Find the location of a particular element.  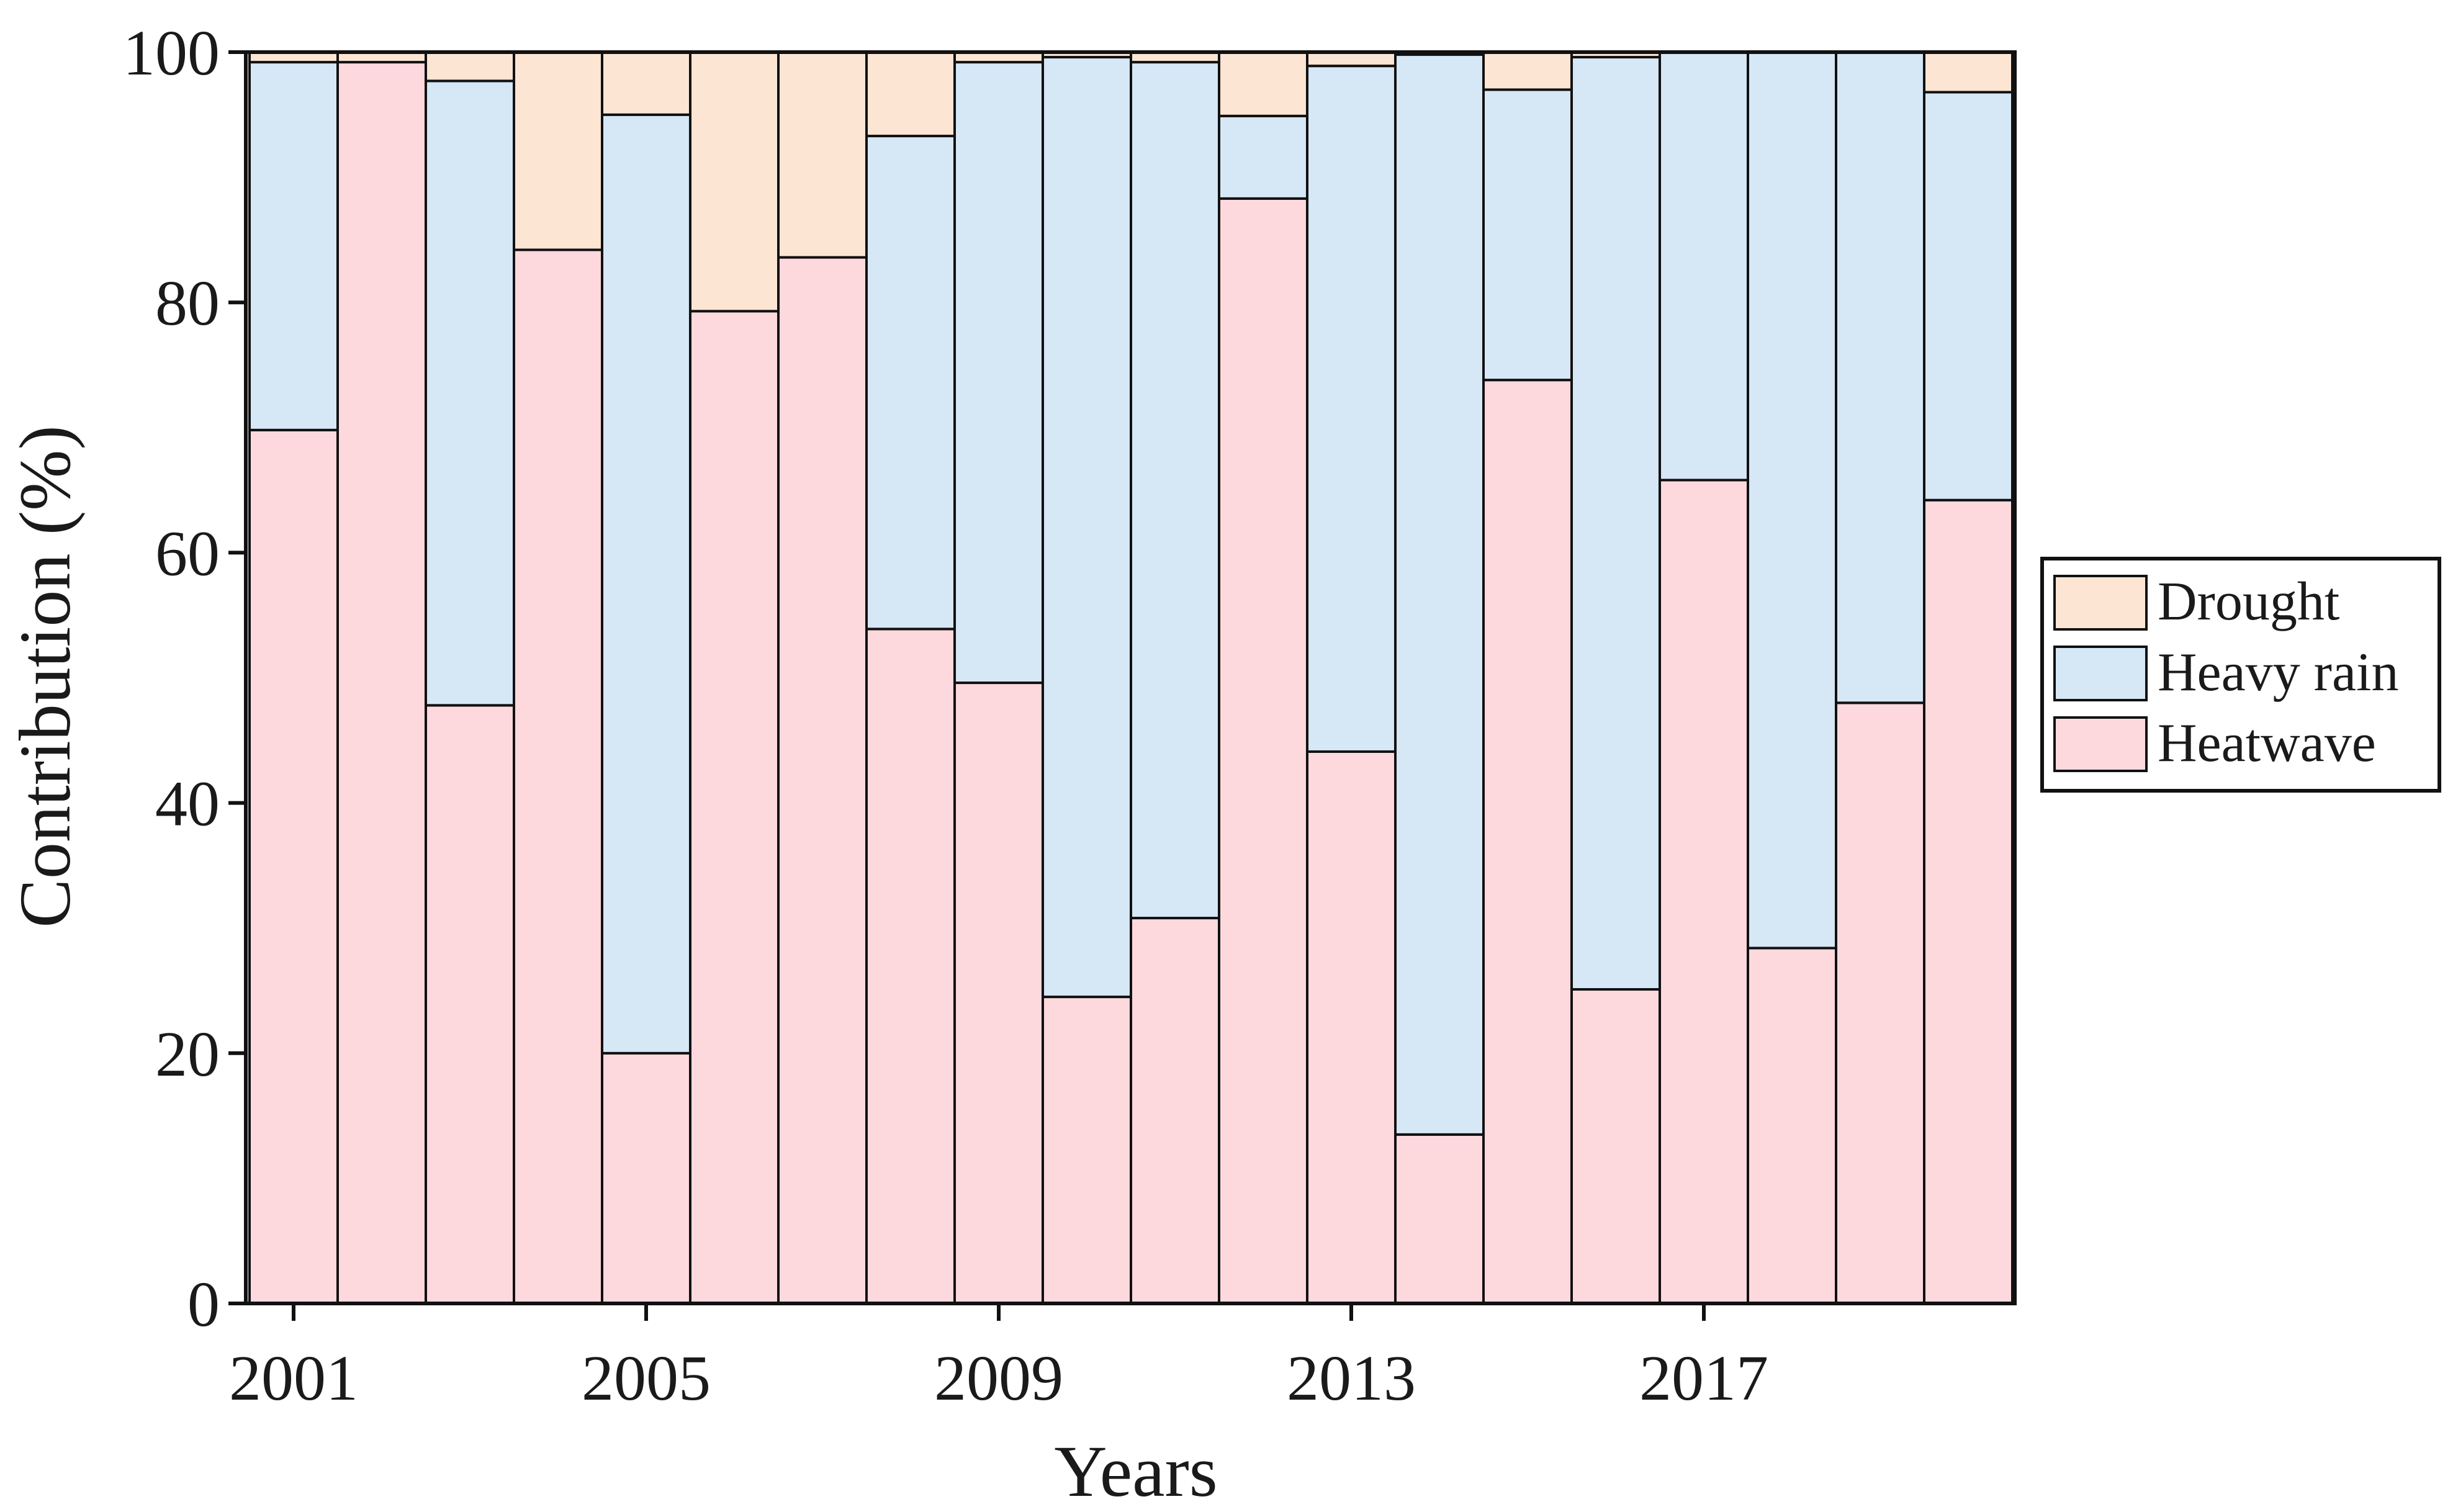

legend-label-drought: Drought is located at coordinates (2248, 602).